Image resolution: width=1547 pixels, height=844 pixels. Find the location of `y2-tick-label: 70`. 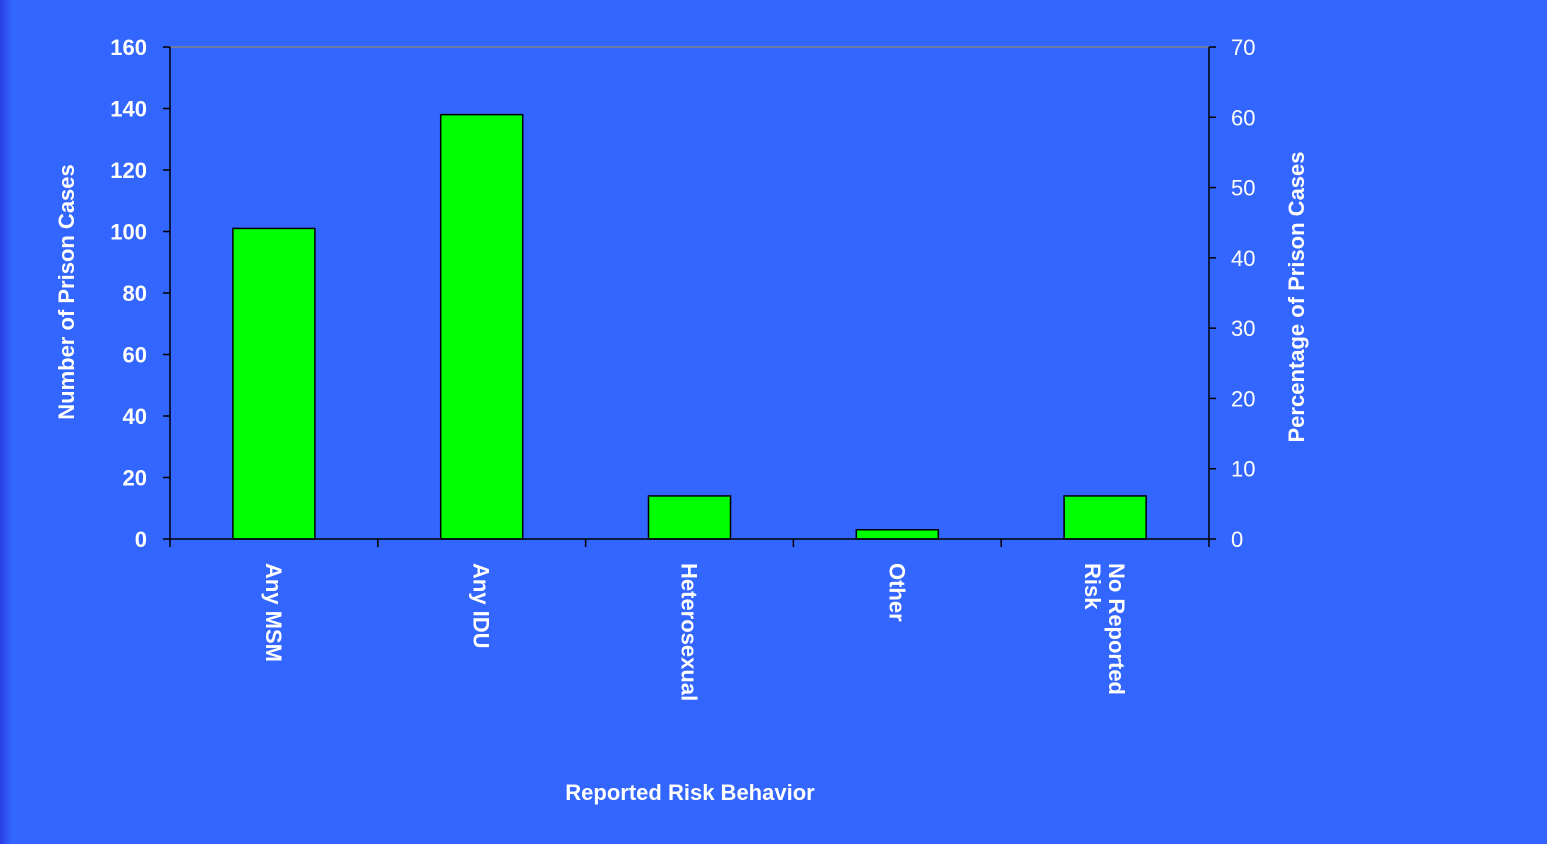

y2-tick-label: 70 is located at coordinates (1243, 47).